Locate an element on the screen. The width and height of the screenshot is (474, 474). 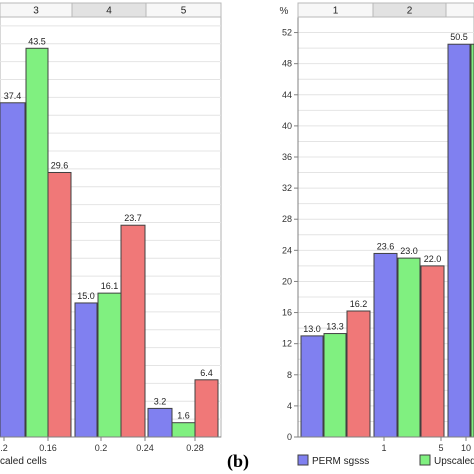
y-tick-label: 8 is located at coordinates (289, 375).